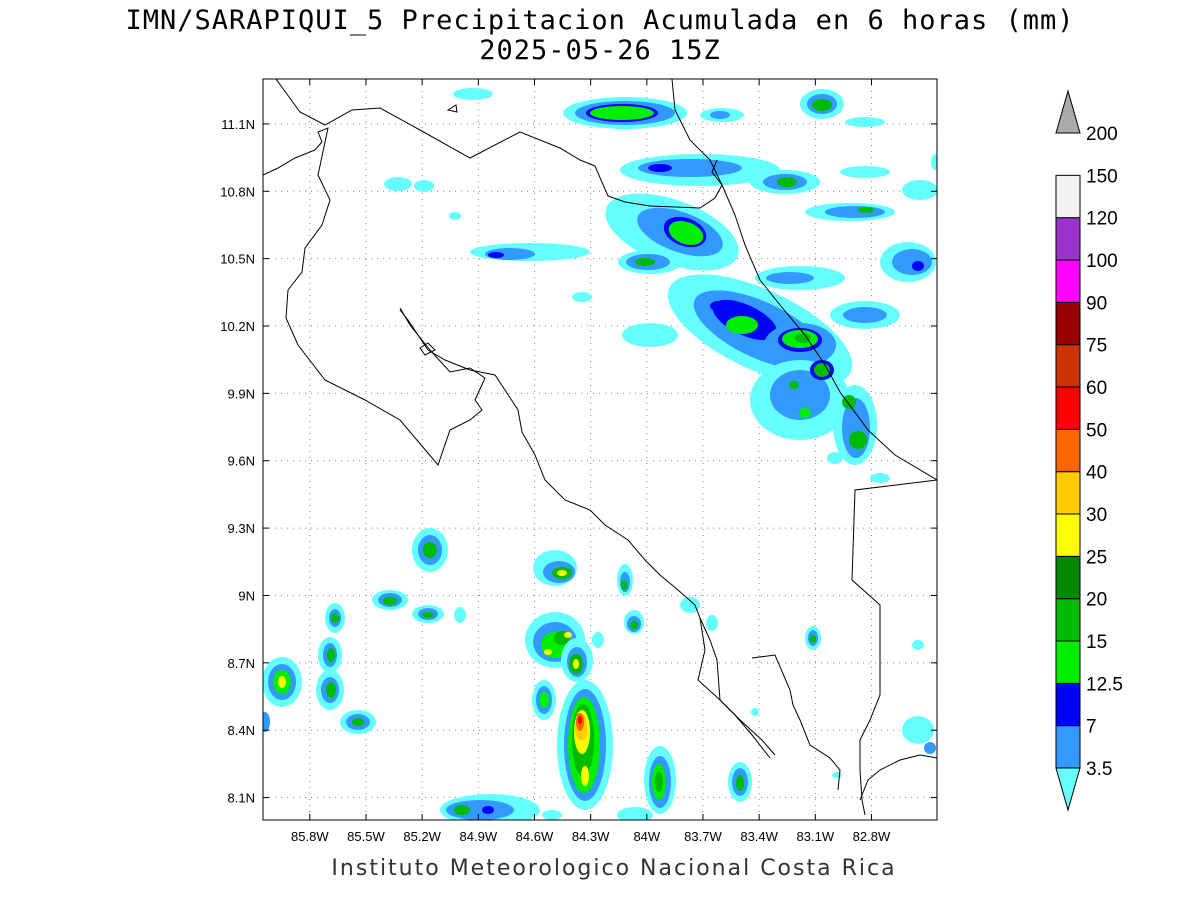 The width and height of the screenshot is (1200, 900). I want to click on burica-peninsula, so click(898, 777).